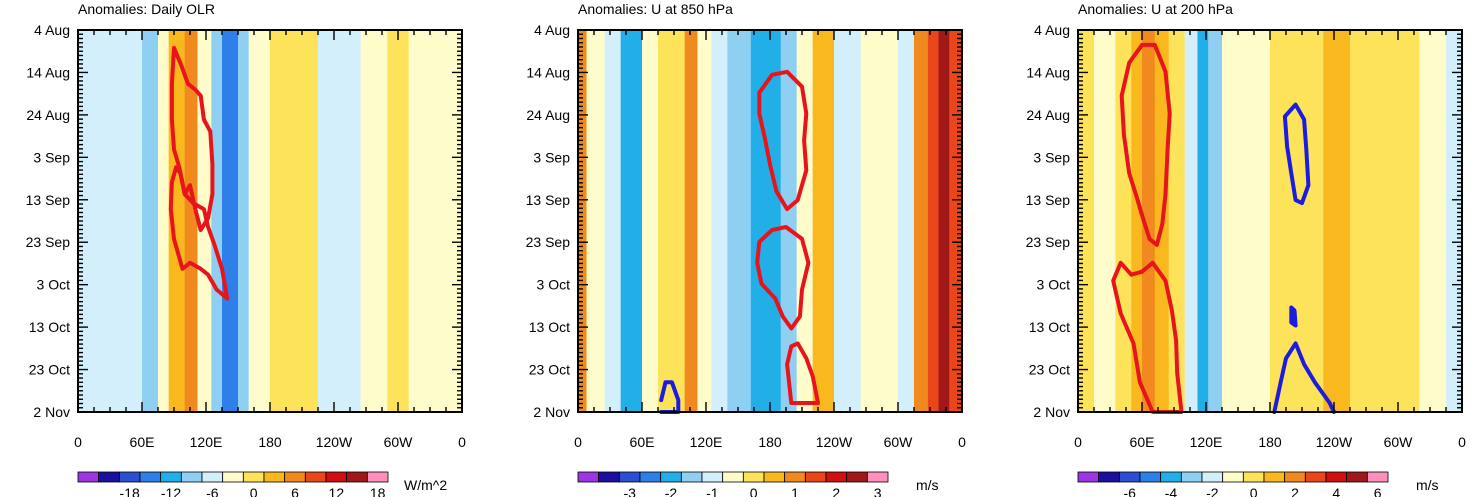 Image resolution: width=1473 pixels, height=497 pixels. Describe the element at coordinates (378, 491) in the screenshot. I see `colorbar-label: 18` at that location.